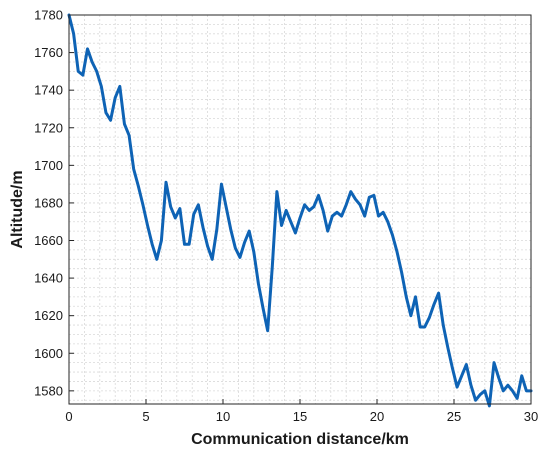  What do you see at coordinates (48, 90) in the screenshot?
I see `y-tick-label: 1740` at bounding box center [48, 90].